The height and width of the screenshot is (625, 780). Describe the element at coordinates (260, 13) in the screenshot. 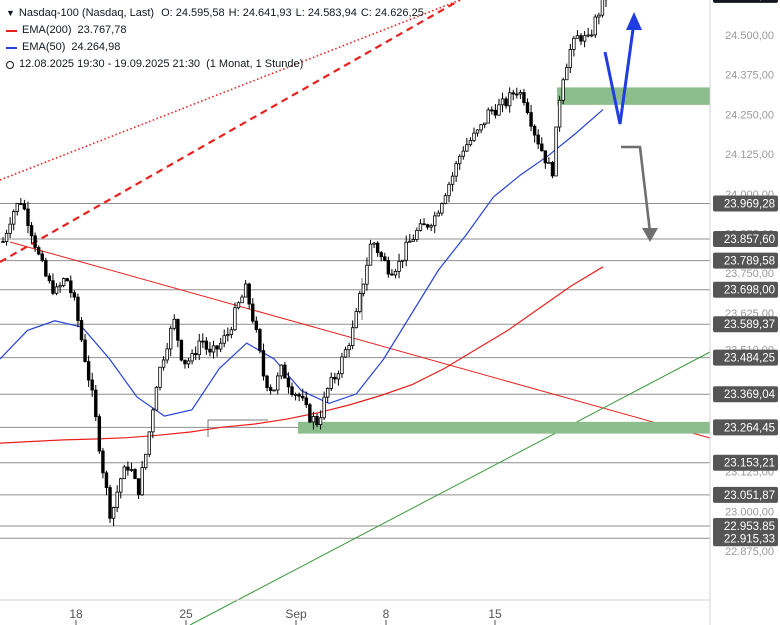

I see `high-value: H: 24.641,93` at that location.